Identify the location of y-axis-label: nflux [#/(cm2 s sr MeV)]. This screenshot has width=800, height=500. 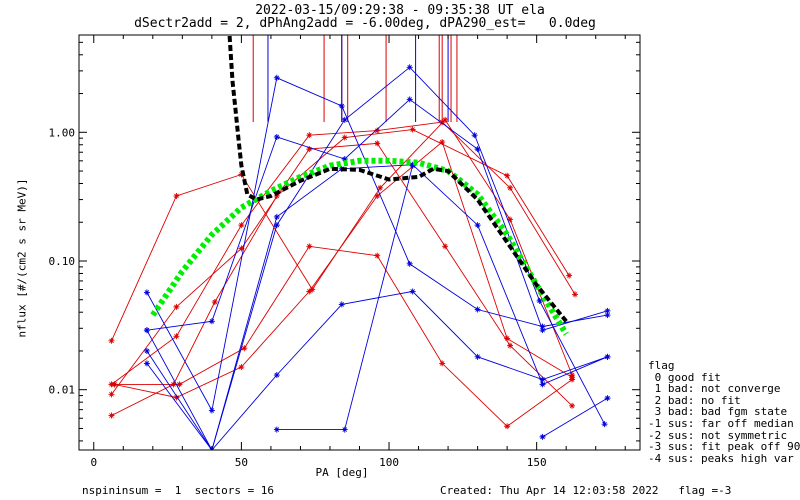
(22, 258).